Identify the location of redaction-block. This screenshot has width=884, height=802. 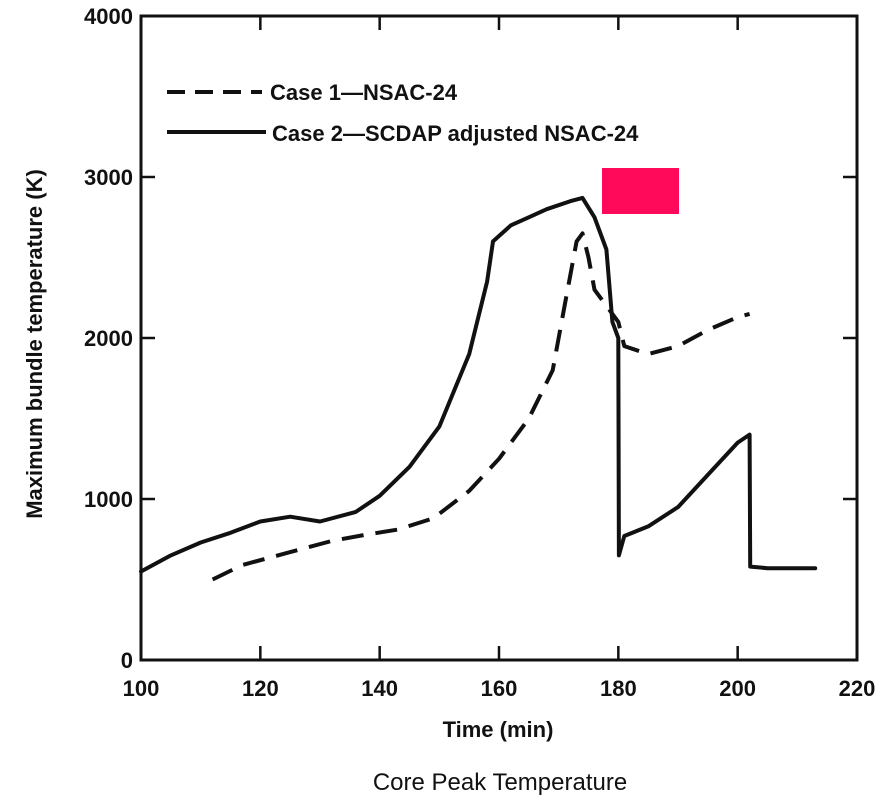
(640, 191).